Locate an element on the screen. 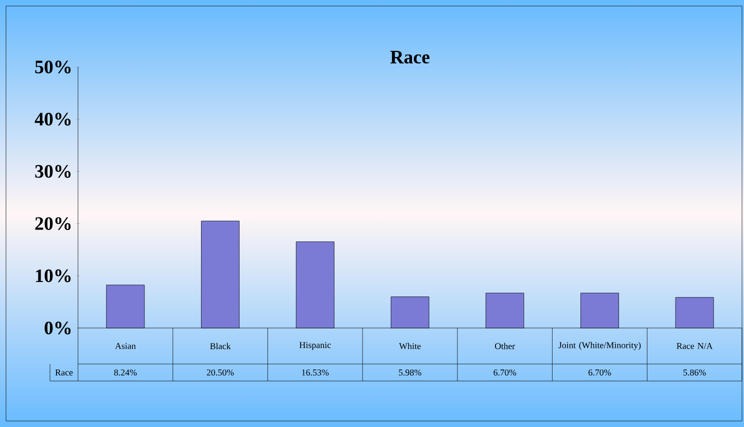 This screenshot has height=427, width=744. x-tick-label: White is located at coordinates (410, 346).